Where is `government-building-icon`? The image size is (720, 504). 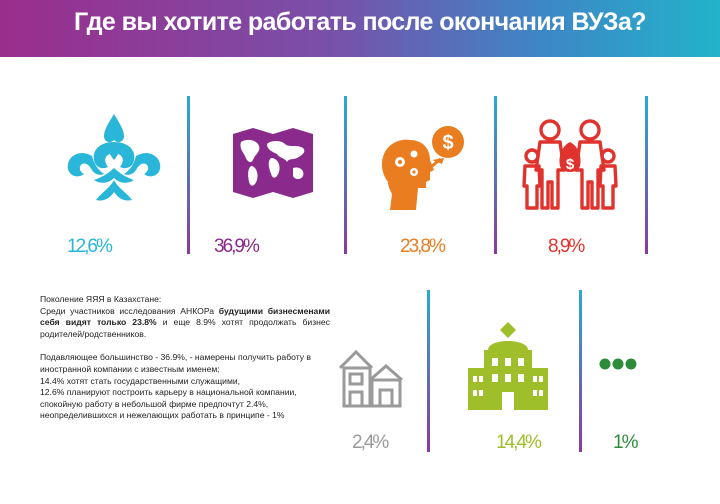 government-building-icon is located at coordinates (508, 366).